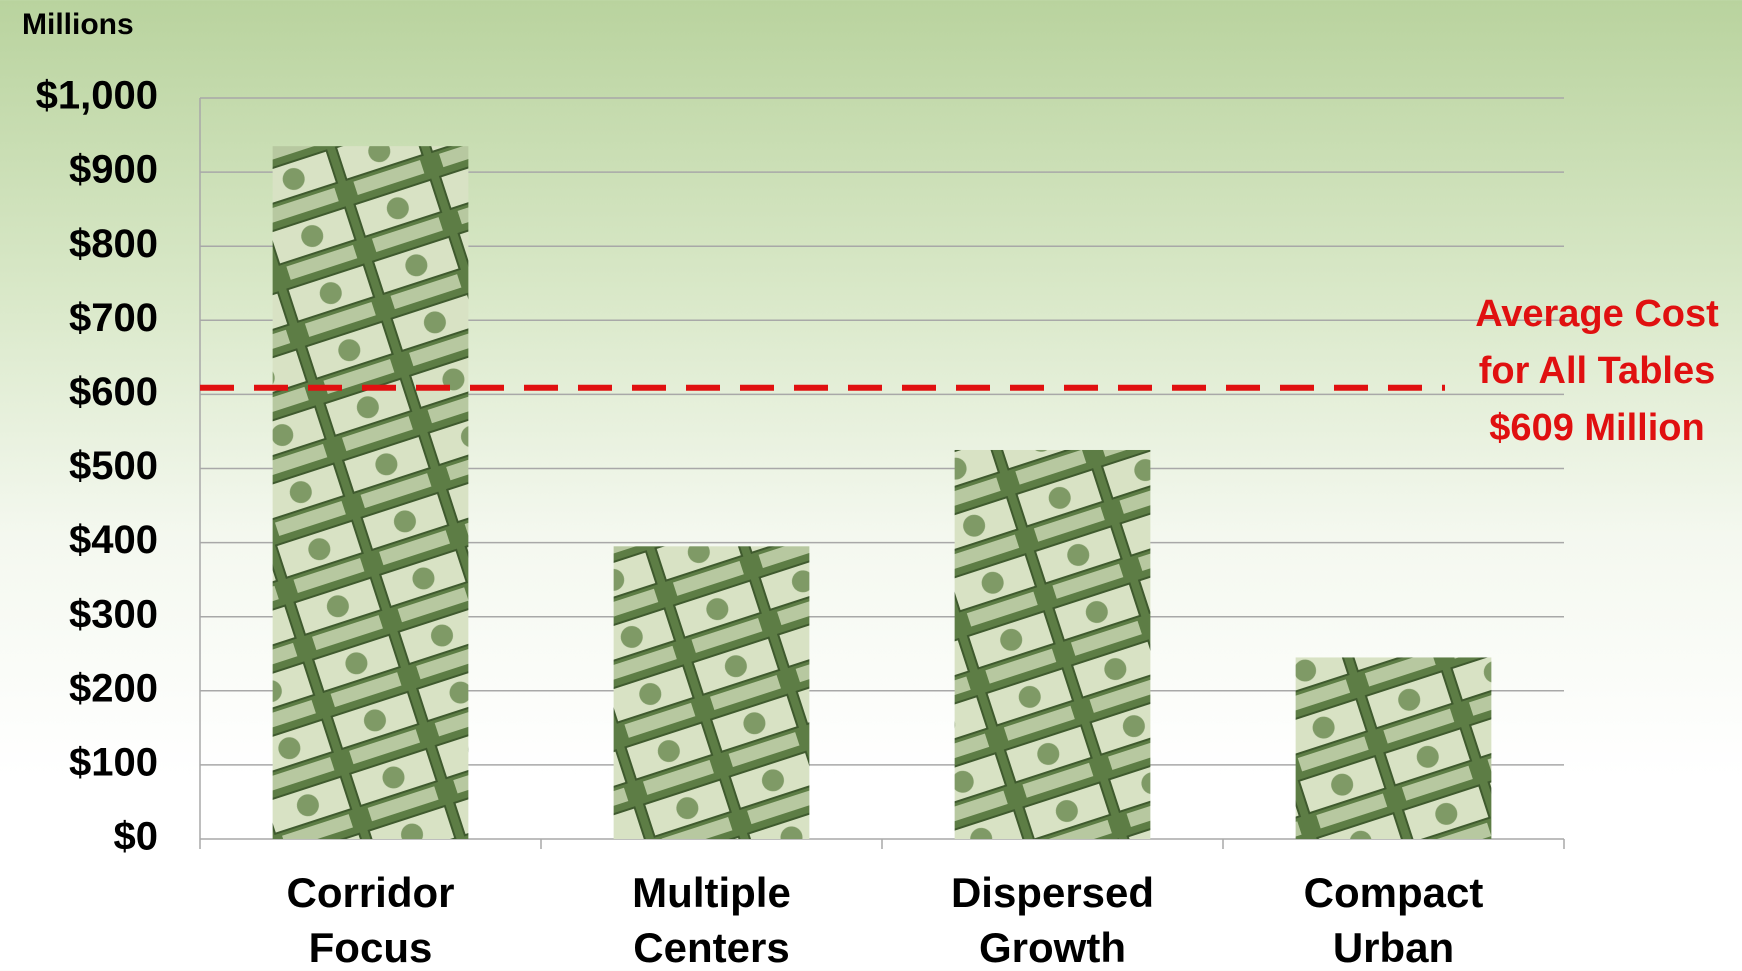 The width and height of the screenshot is (1742, 971). I want to click on x-tick-label: Compact Urban, so click(1393, 920).